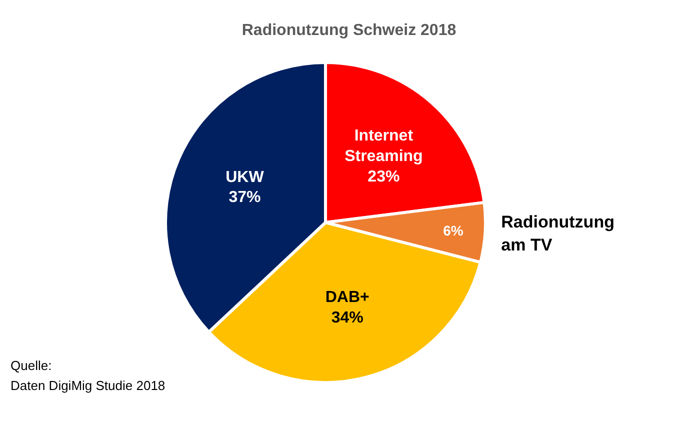 This screenshot has width=697, height=422. What do you see at coordinates (244, 197) in the screenshot?
I see `data-label: 37%` at bounding box center [244, 197].